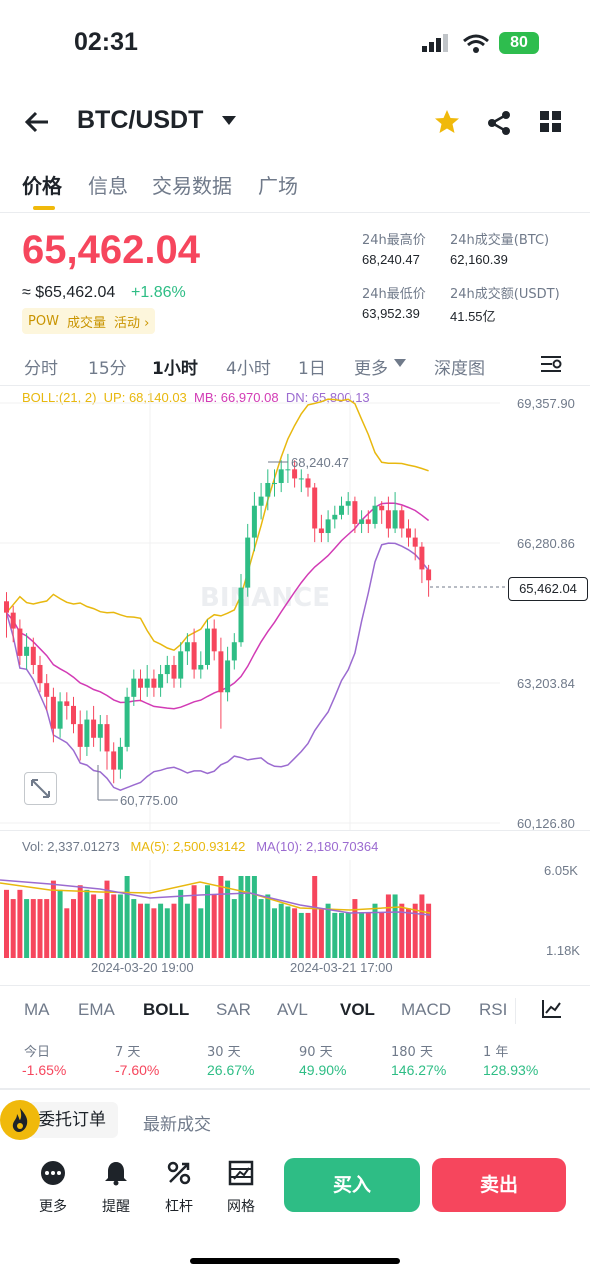 The image size is (590, 1278). Describe the element at coordinates (231, 1070) in the screenshot. I see `perf-value: 26.67%` at that location.